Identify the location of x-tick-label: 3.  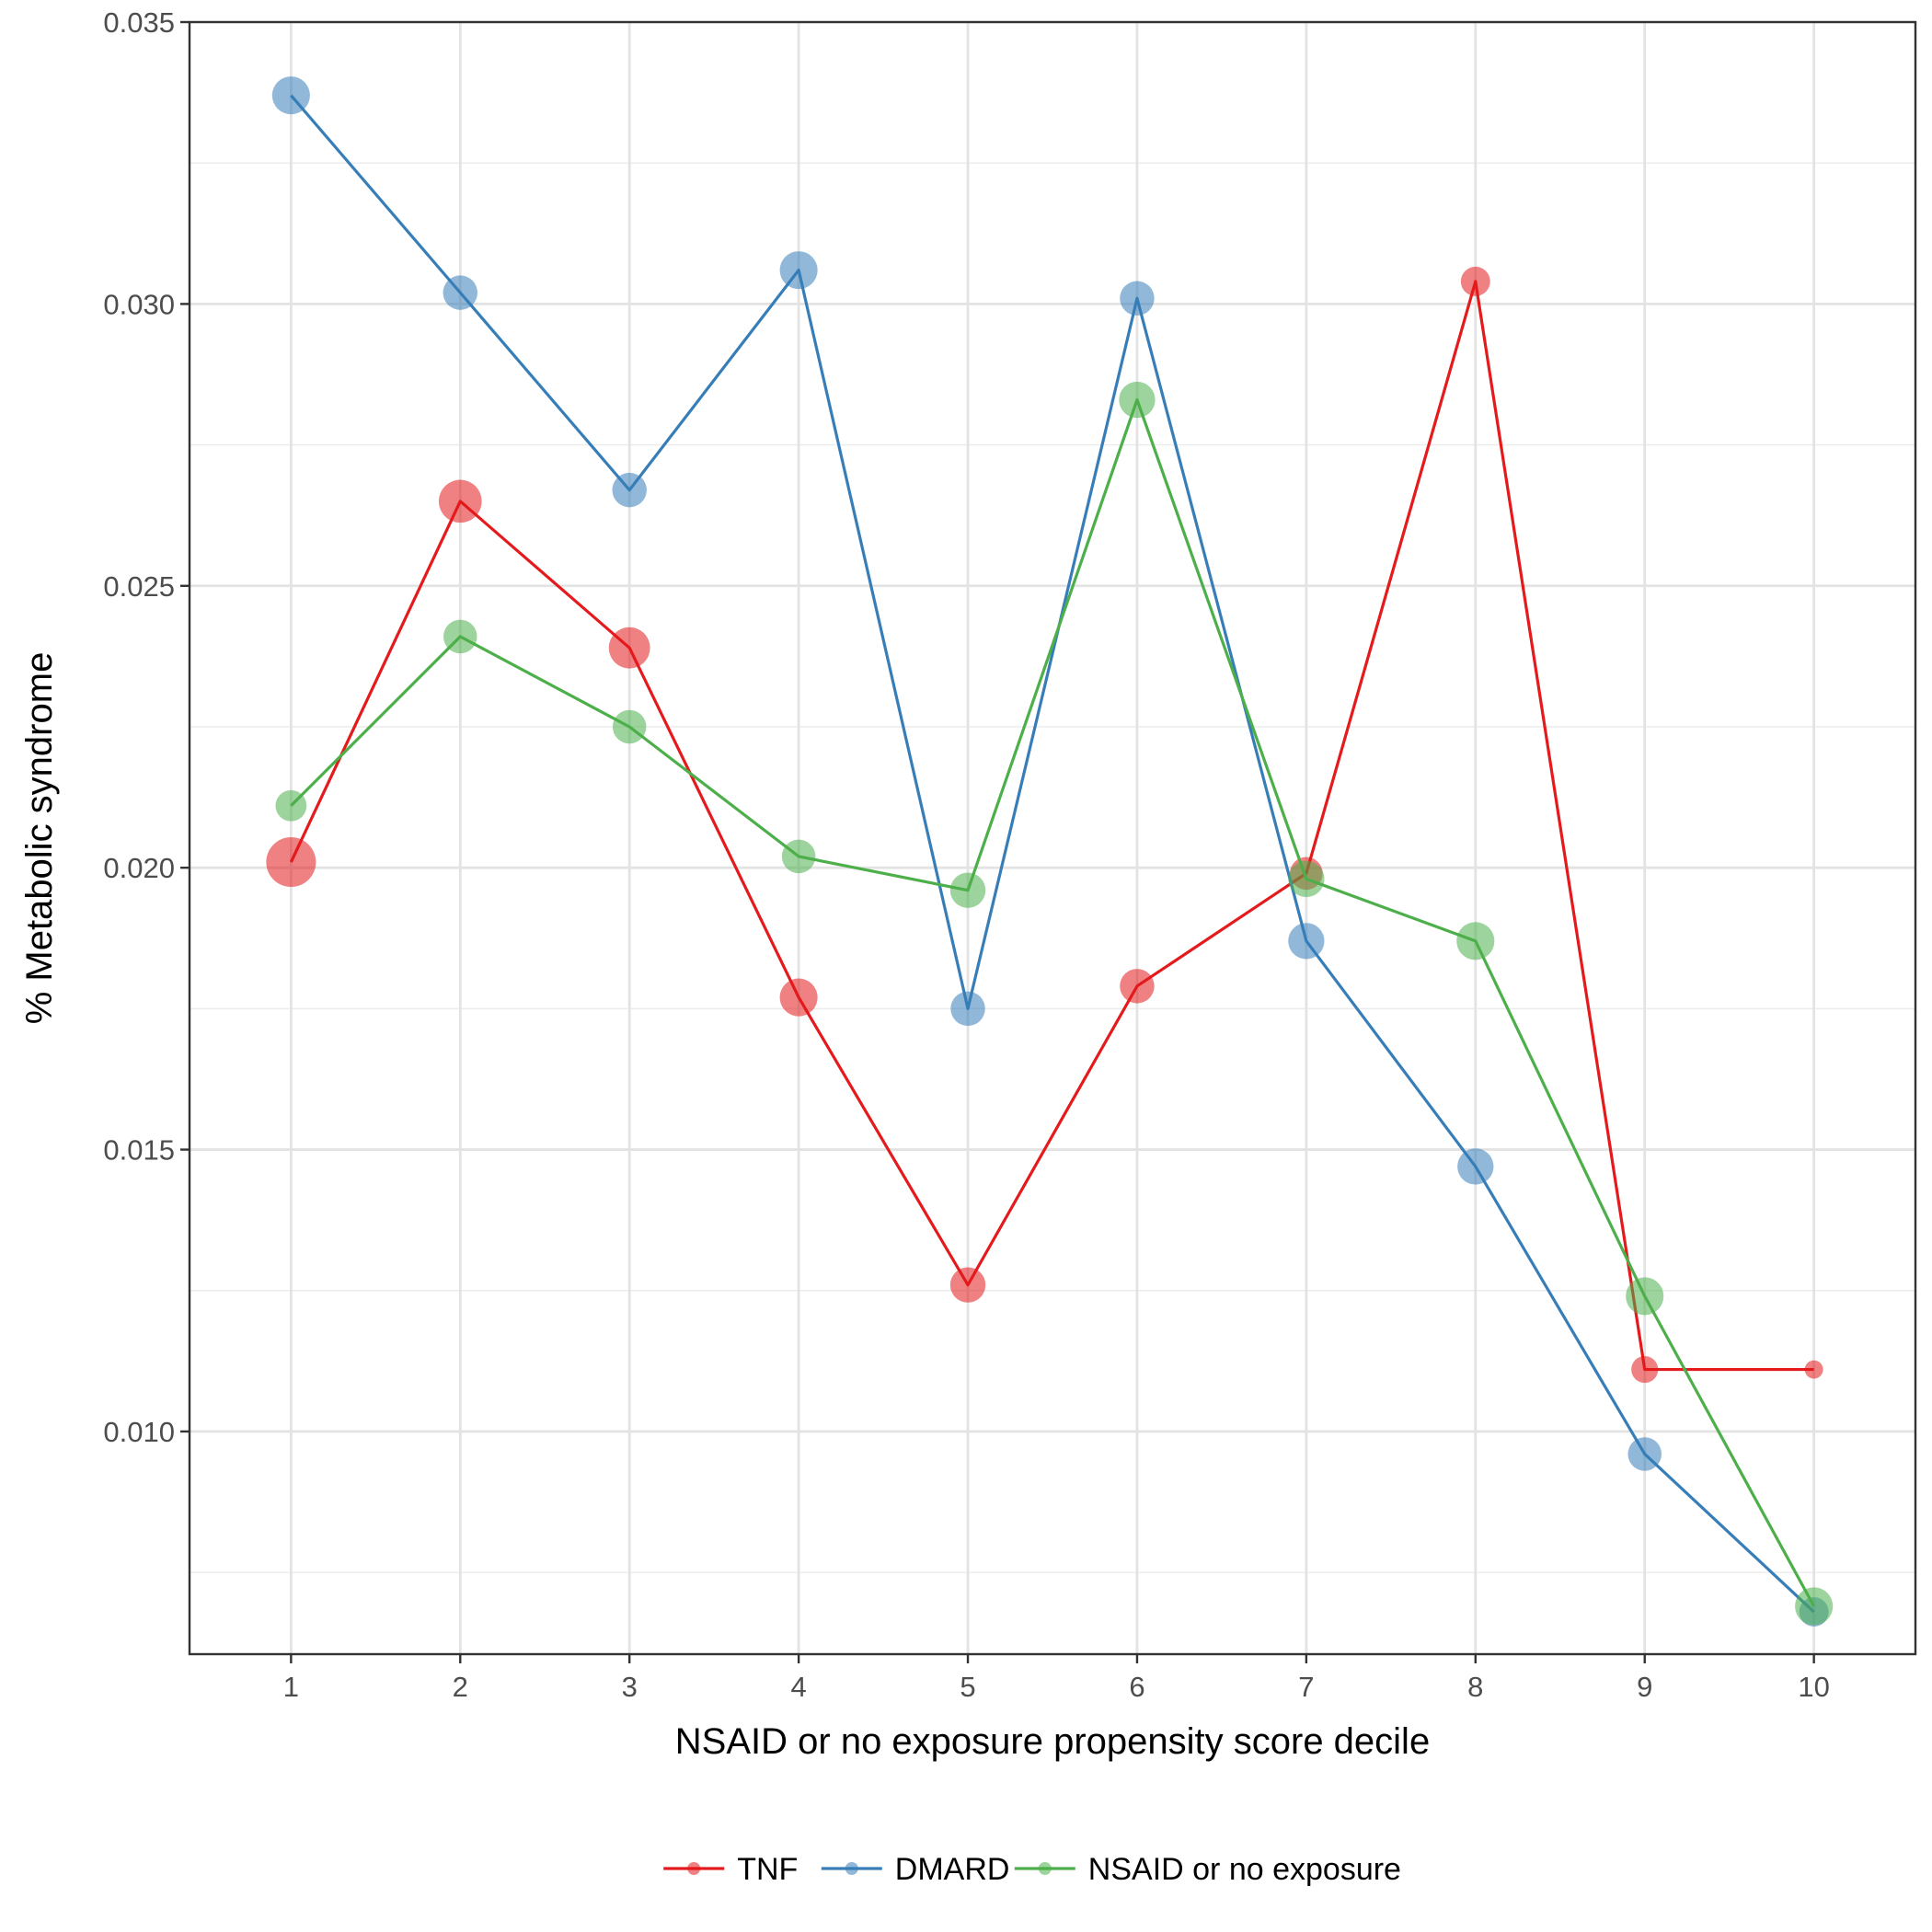
(630, 1687).